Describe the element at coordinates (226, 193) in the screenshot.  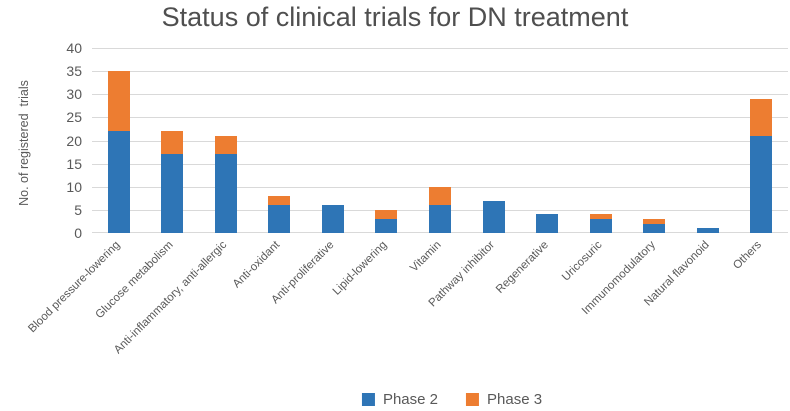
I see `bar-3-phase2-segment` at that location.